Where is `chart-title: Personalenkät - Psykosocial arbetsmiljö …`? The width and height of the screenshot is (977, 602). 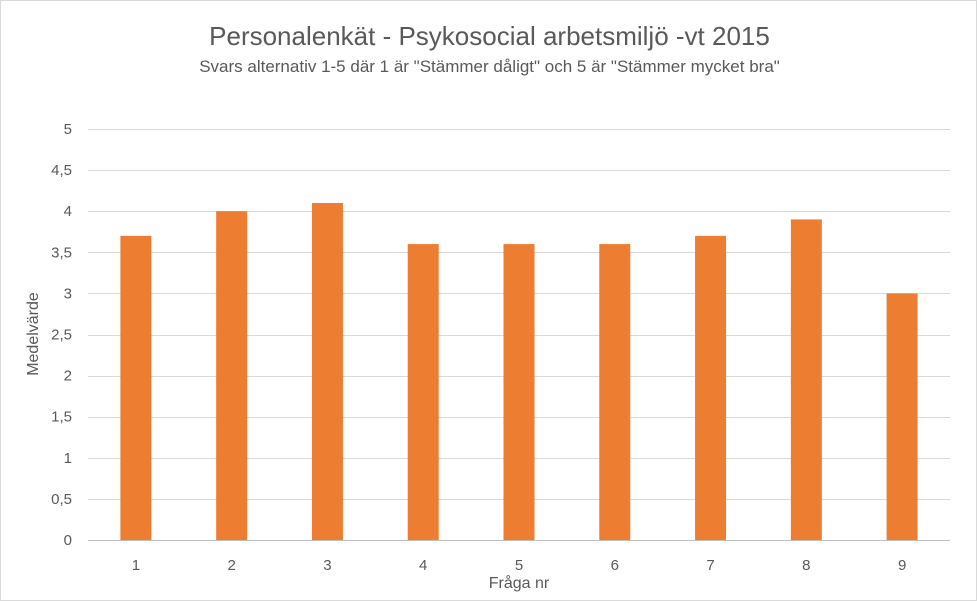
chart-title: Personalenkät - Psykosocial arbetsmiljö … is located at coordinates (489, 36).